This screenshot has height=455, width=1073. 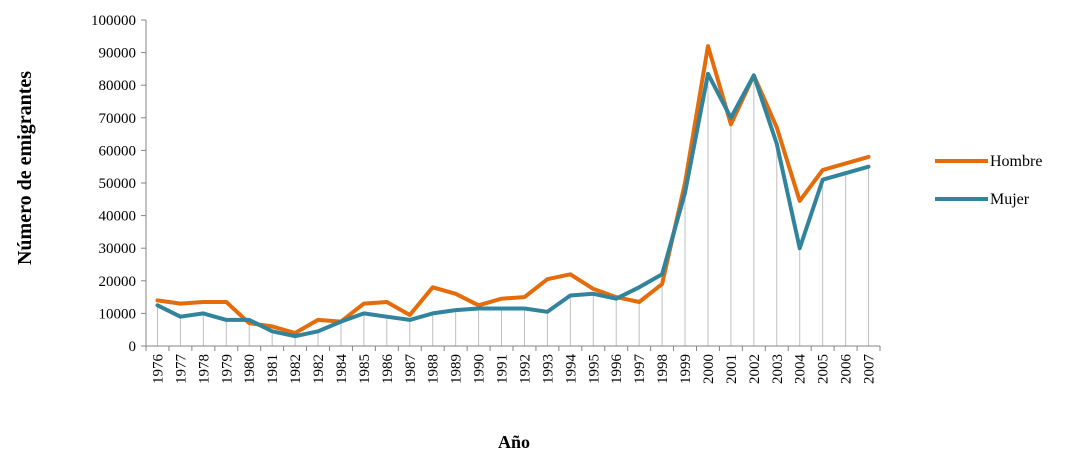 I want to click on x-tick-label: 1995, so click(x=594, y=369).